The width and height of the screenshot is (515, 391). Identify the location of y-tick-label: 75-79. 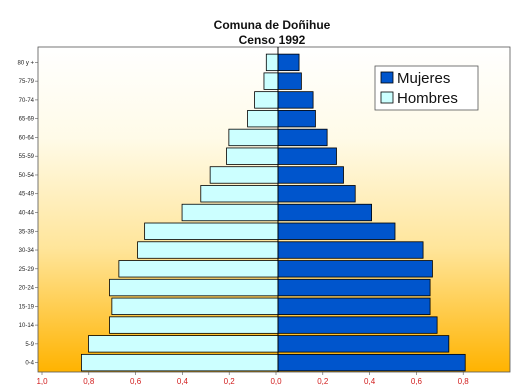
(27, 82).